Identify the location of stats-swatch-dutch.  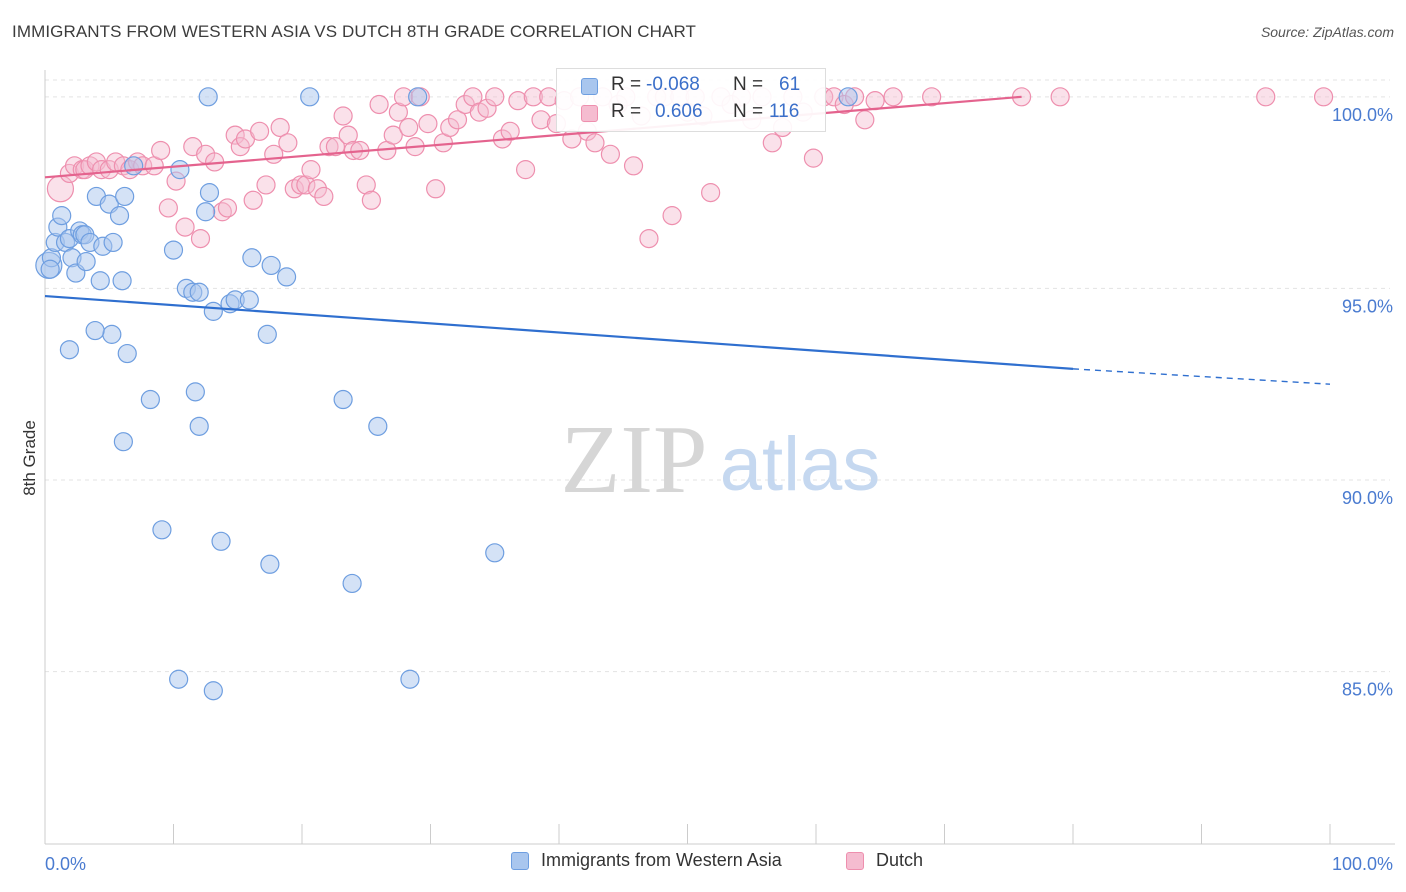
(589, 113).